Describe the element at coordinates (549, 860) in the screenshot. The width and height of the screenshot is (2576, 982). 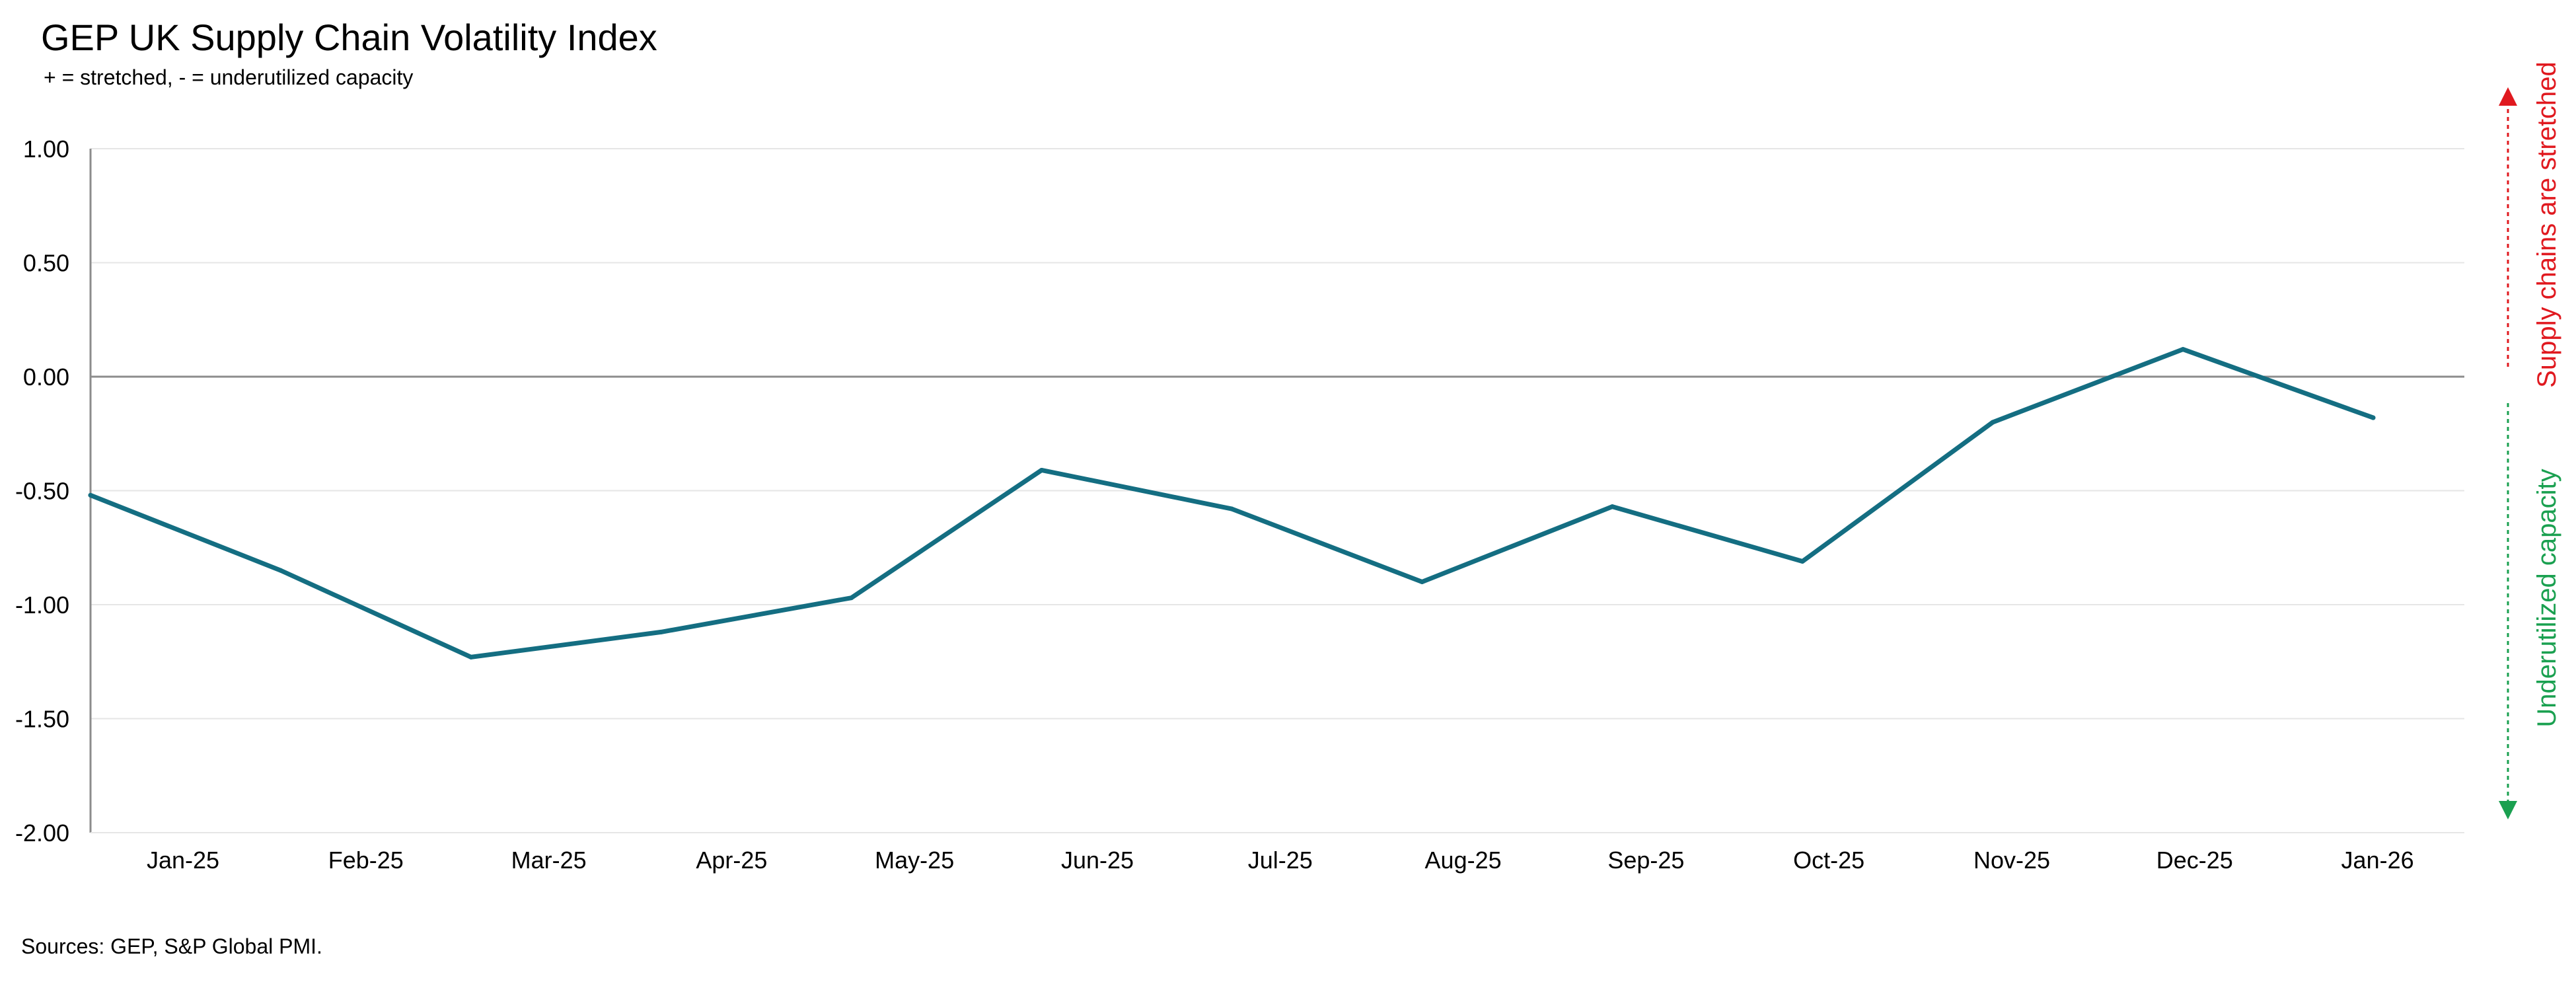
I see `x-tick-label: Mar-25` at that location.